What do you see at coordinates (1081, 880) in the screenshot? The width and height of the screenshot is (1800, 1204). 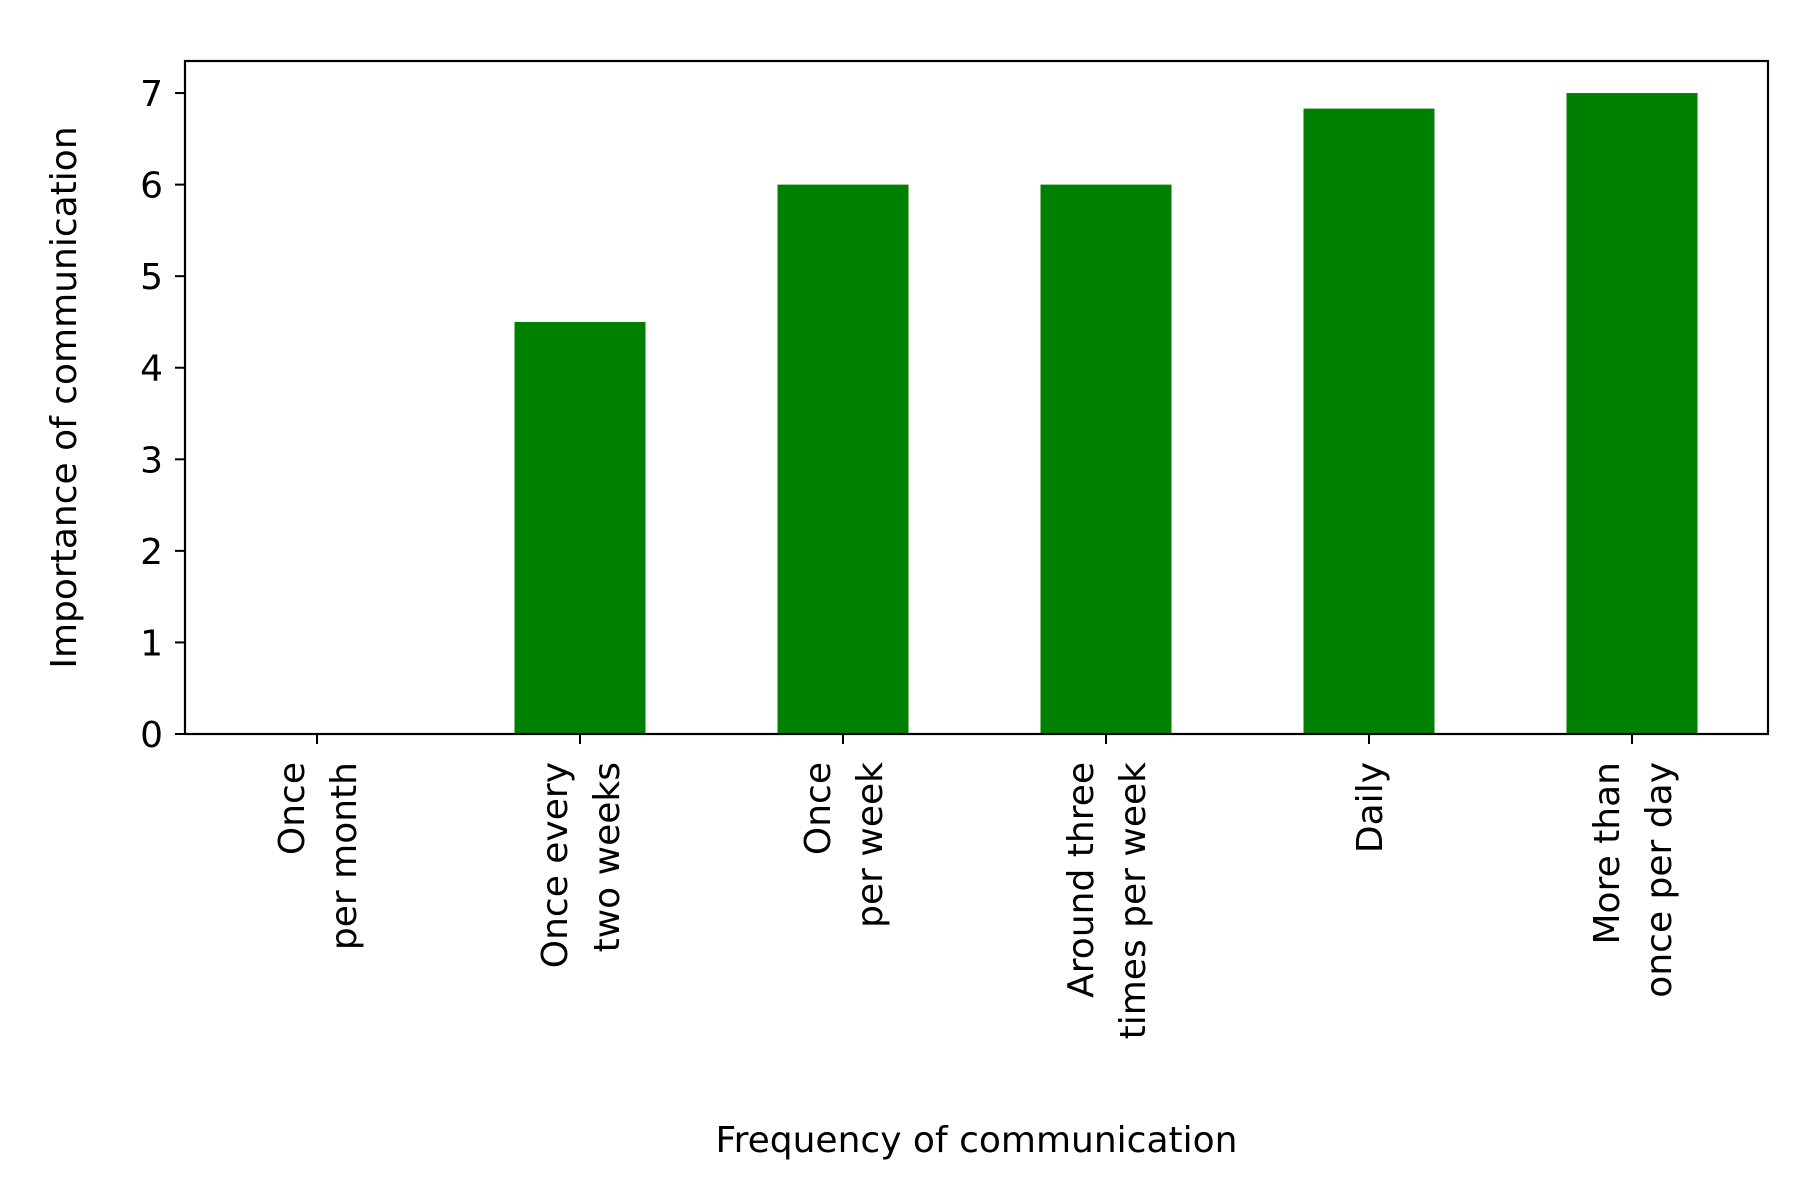 I see `x-tick-label-line: Around three` at bounding box center [1081, 880].